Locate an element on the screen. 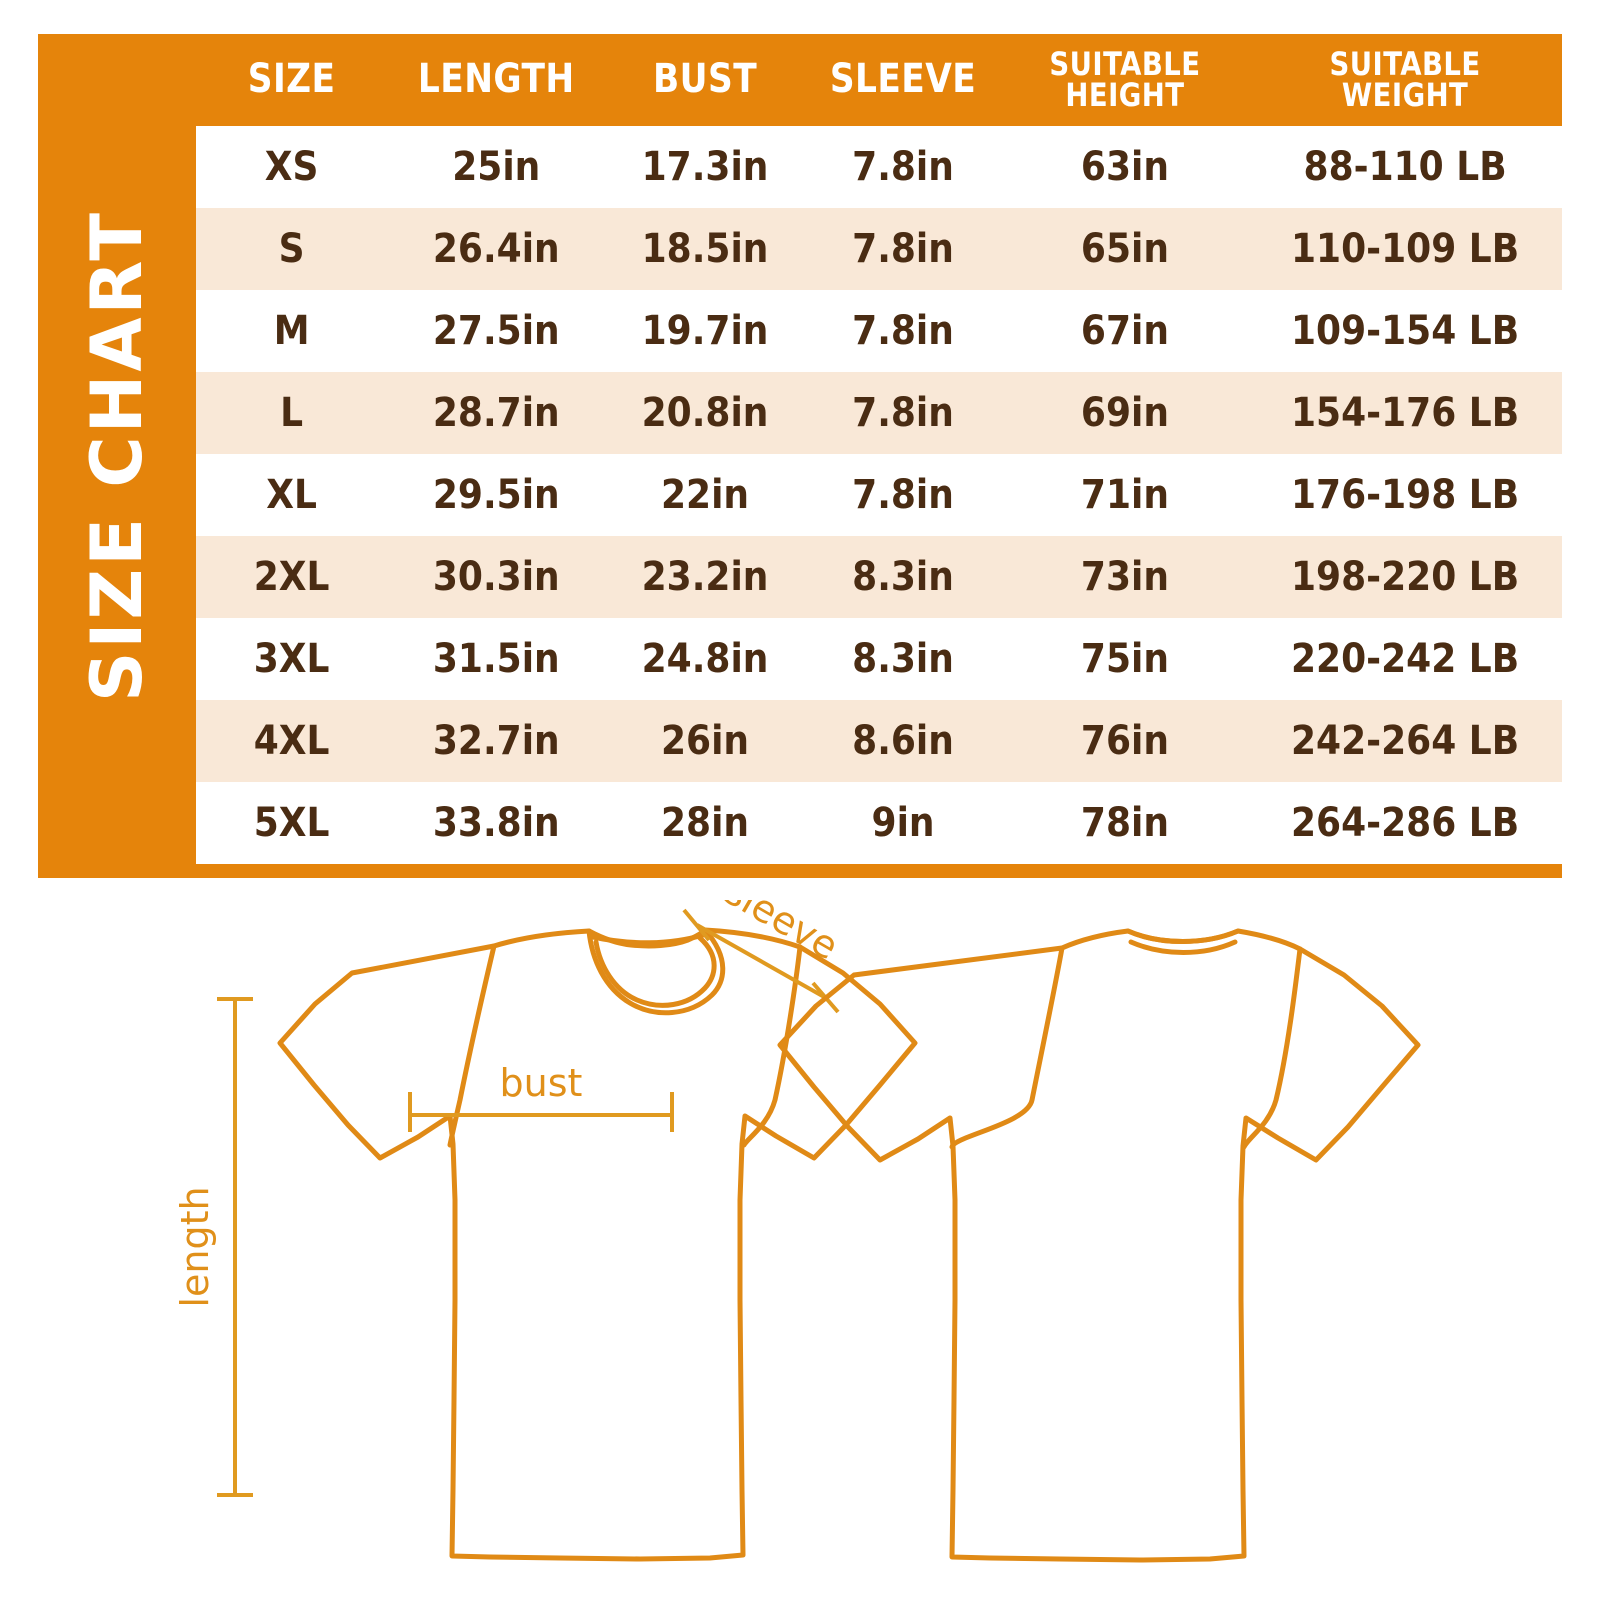  cell-height: 73in is located at coordinates (1124, 577).